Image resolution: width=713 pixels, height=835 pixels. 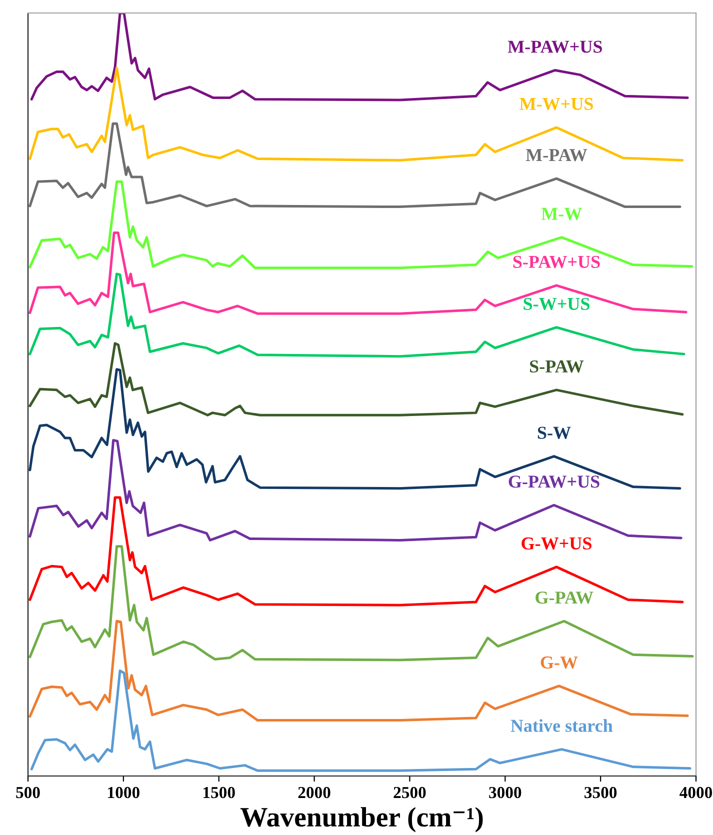 I want to click on series-label: G-PAW, so click(x=565, y=598).